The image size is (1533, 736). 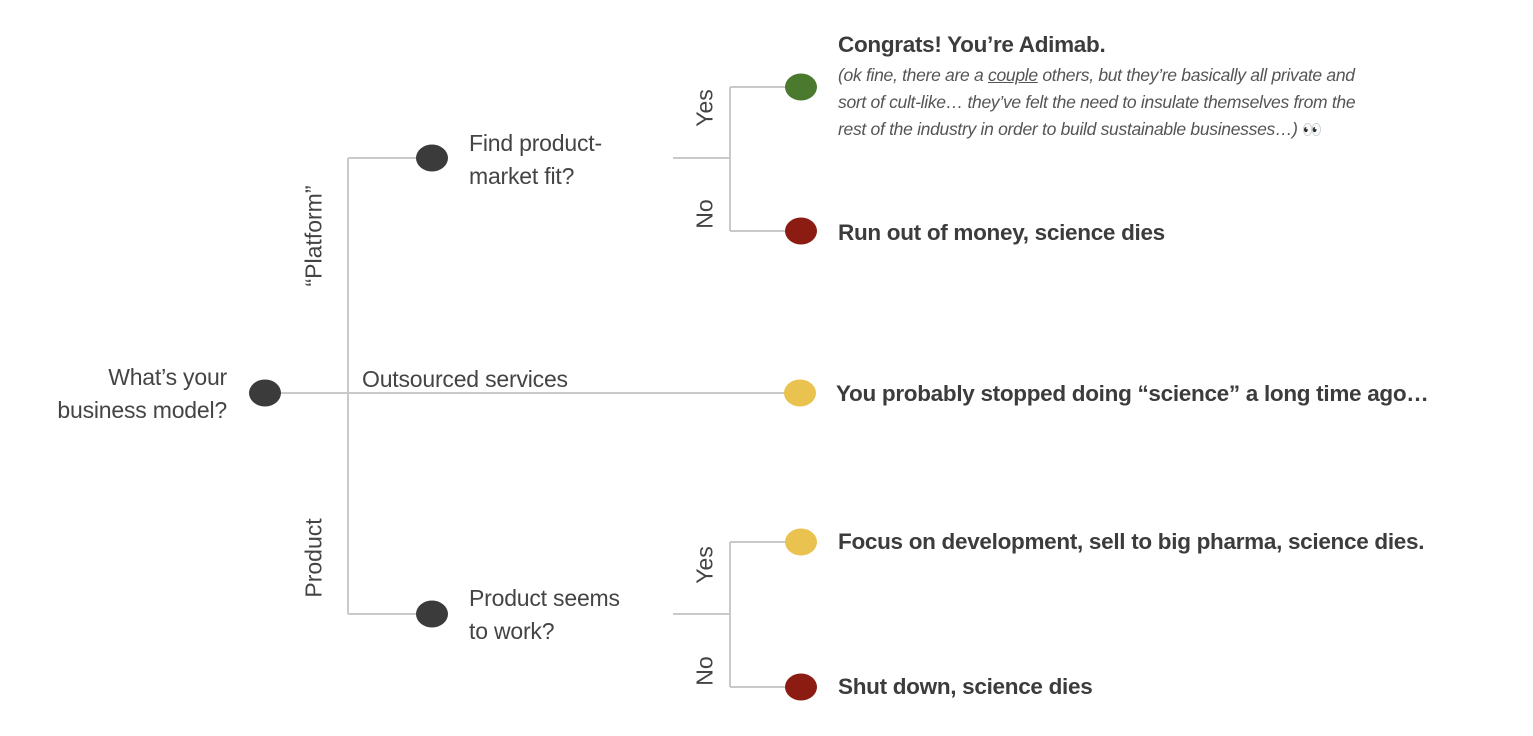 I want to click on outcome-adimab-dot, so click(x=801, y=87).